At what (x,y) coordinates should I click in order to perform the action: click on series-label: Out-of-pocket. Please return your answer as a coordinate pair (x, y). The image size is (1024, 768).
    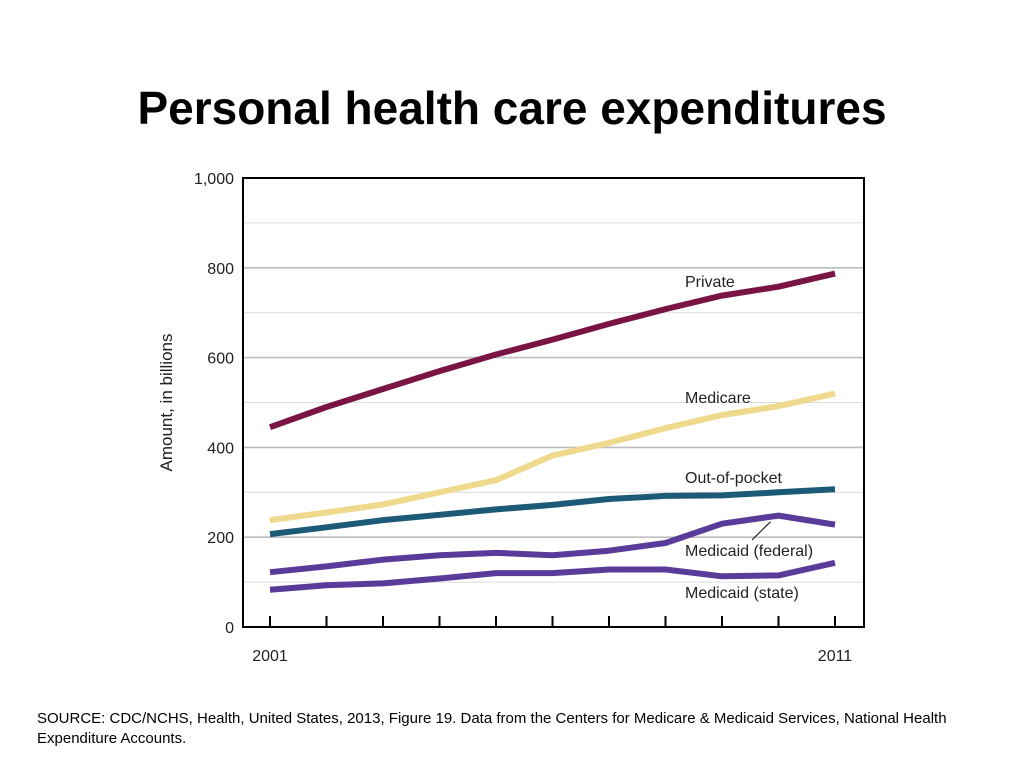
    Looking at the image, I should click on (733, 478).